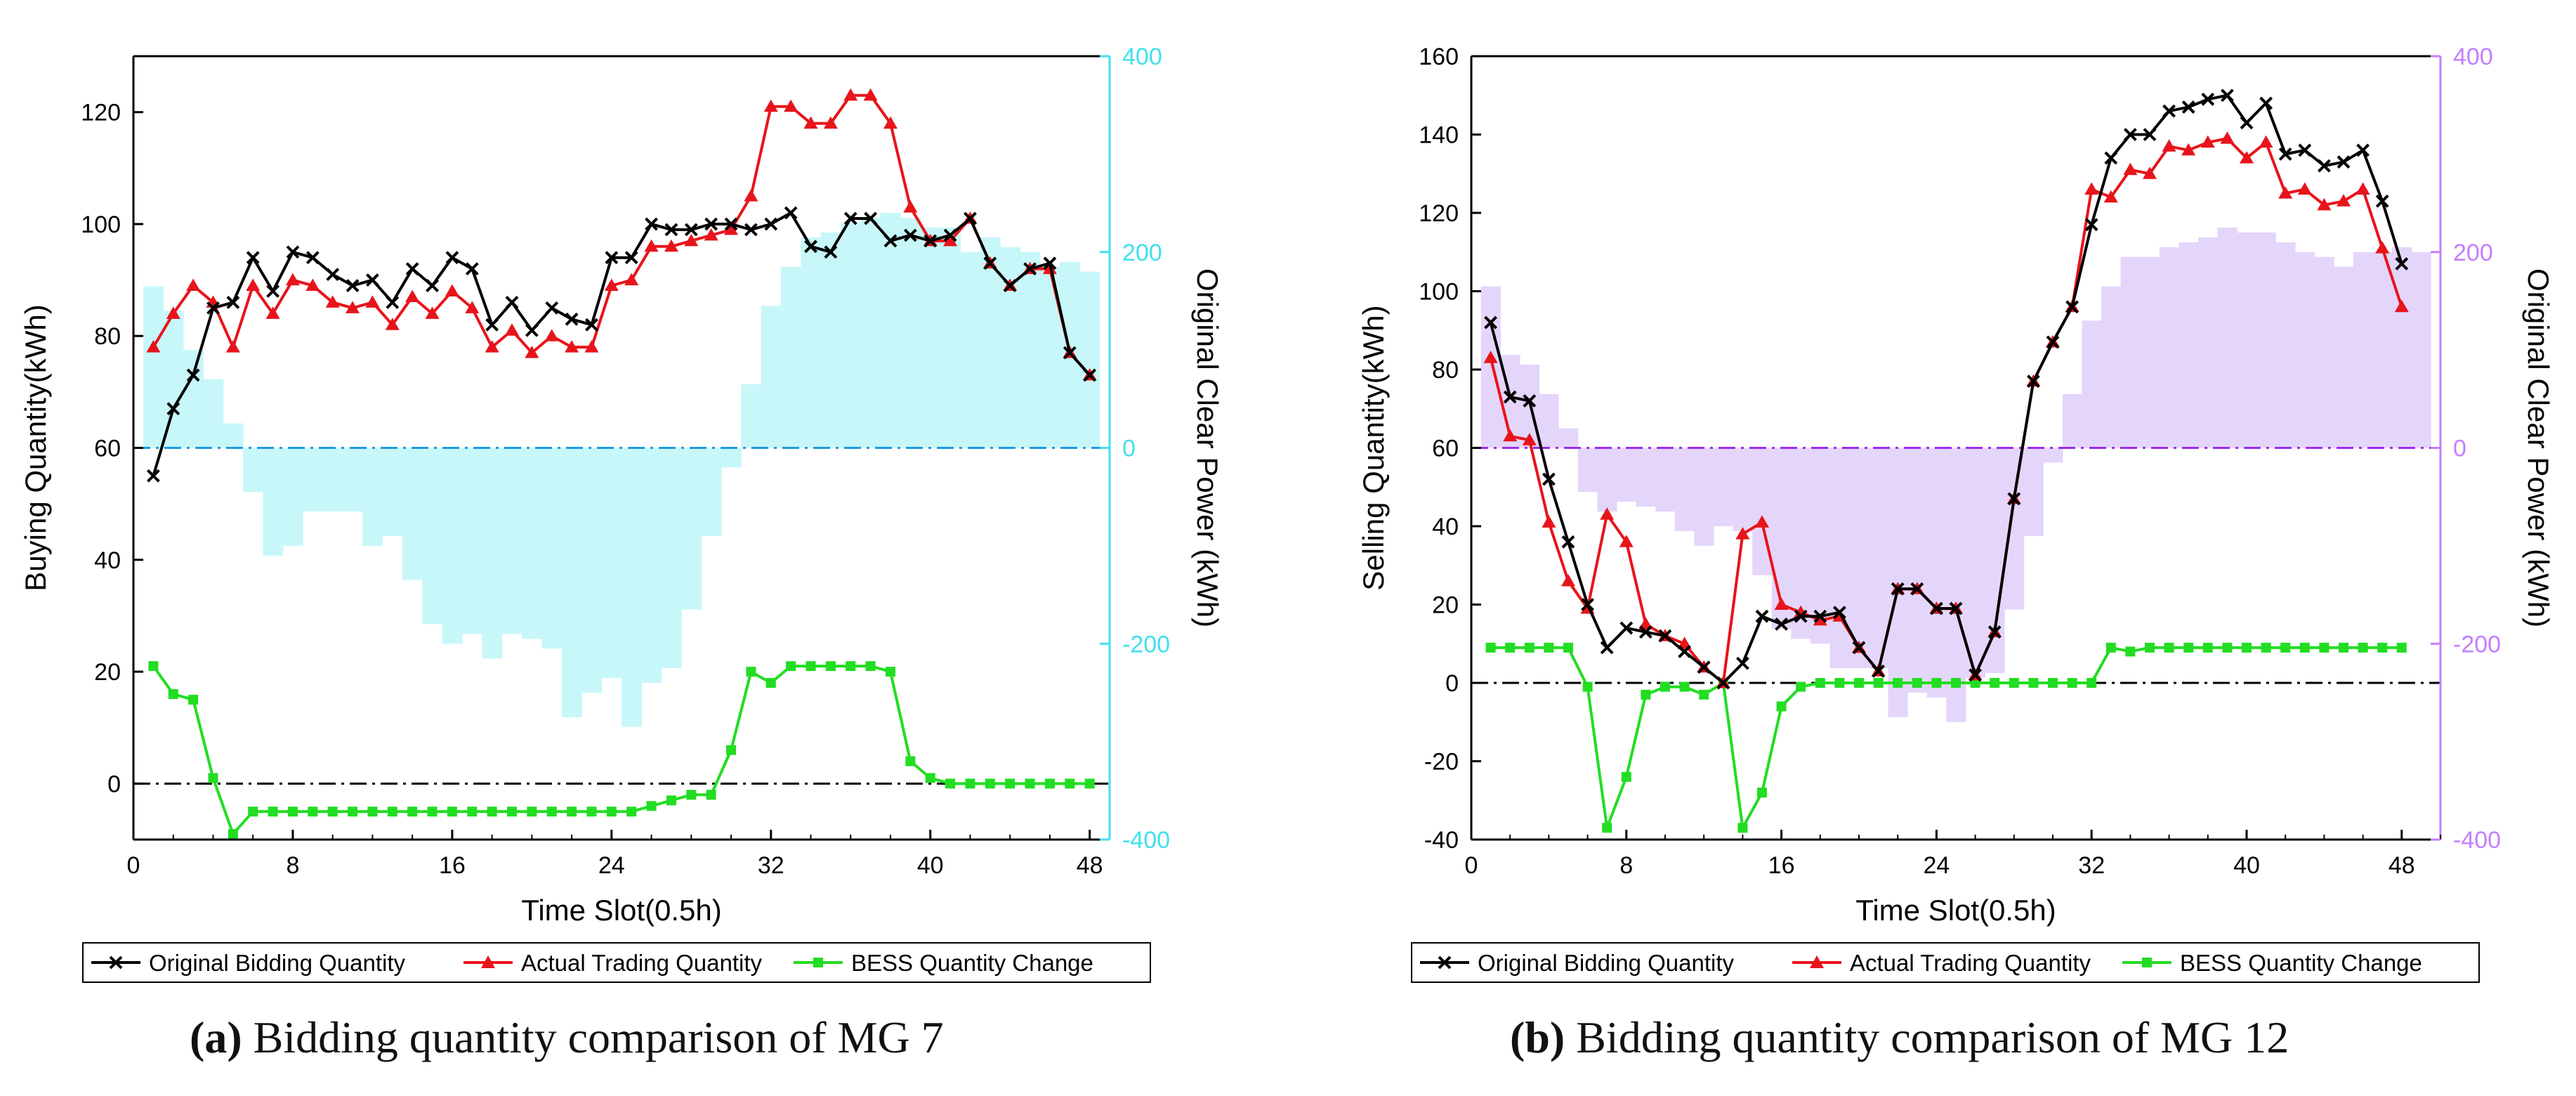 Image resolution: width=2576 pixels, height=1096 pixels. What do you see at coordinates (101, 224) in the screenshot?
I see `y-tick-label: 100` at bounding box center [101, 224].